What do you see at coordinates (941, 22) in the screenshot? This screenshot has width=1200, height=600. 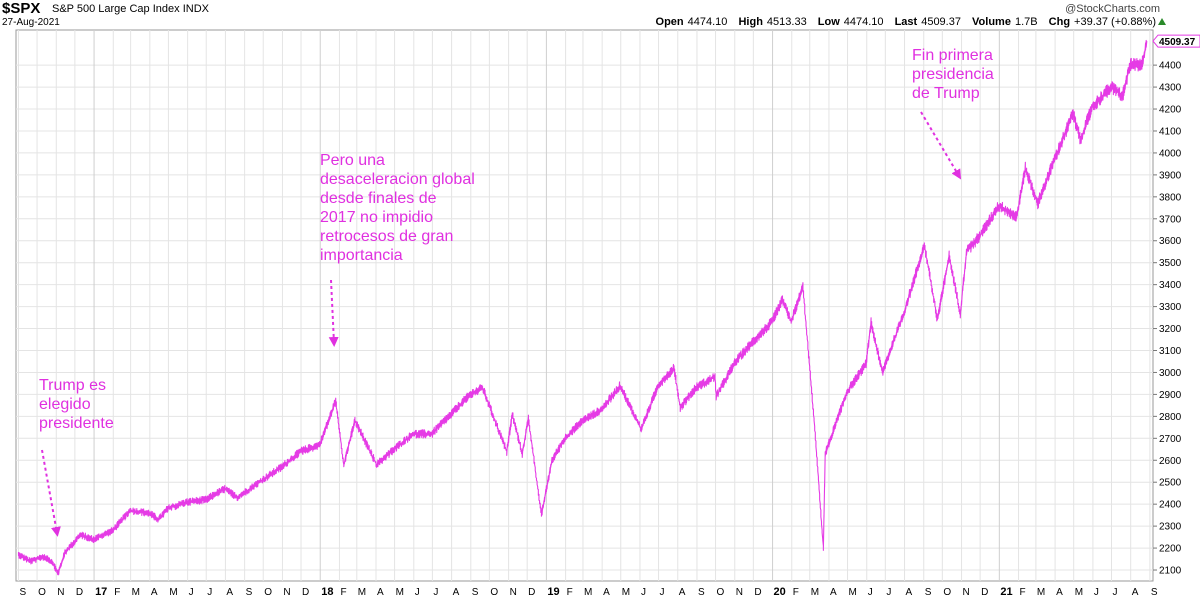 I see `last-value: 4509.37` at bounding box center [941, 22].